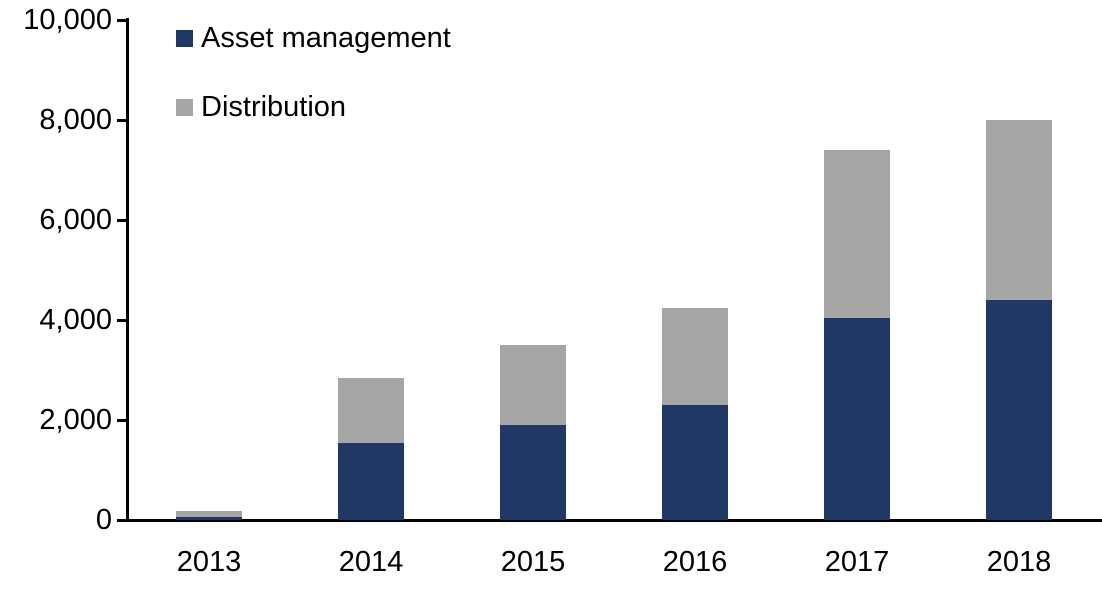 The height and width of the screenshot is (594, 1102). What do you see at coordinates (209, 562) in the screenshot?
I see `x-tick-label-2013: 2013` at bounding box center [209, 562].